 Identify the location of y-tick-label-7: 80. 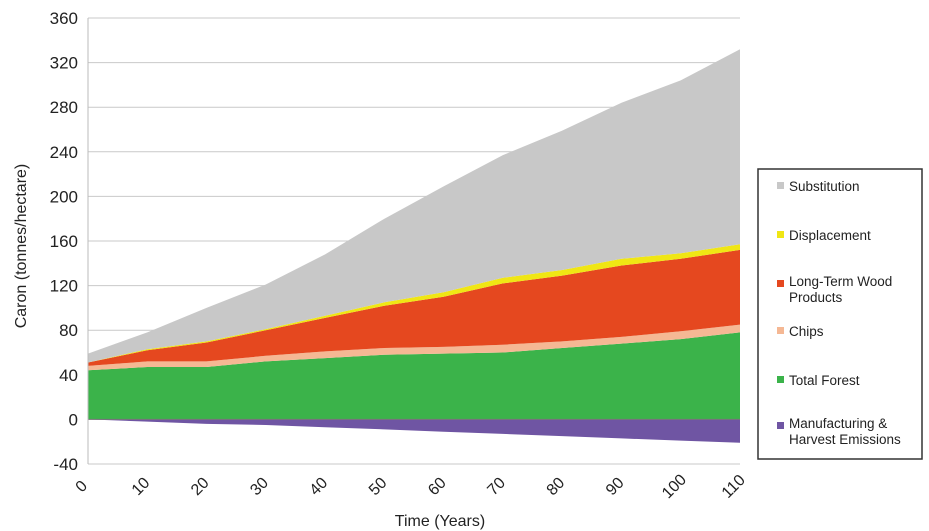
(68, 330).